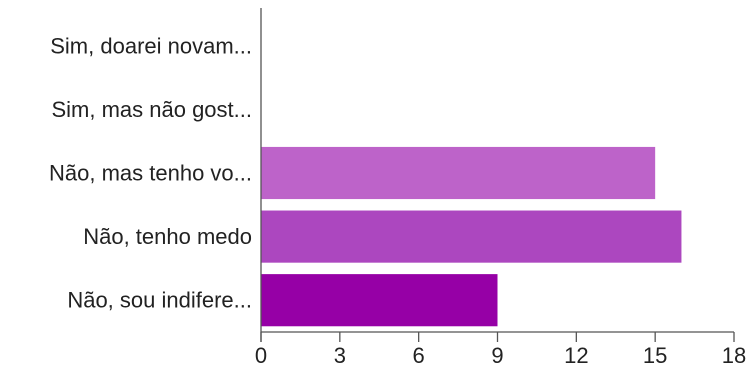 The height and width of the screenshot is (368, 751). I want to click on x-tick-label: 12, so click(576, 355).